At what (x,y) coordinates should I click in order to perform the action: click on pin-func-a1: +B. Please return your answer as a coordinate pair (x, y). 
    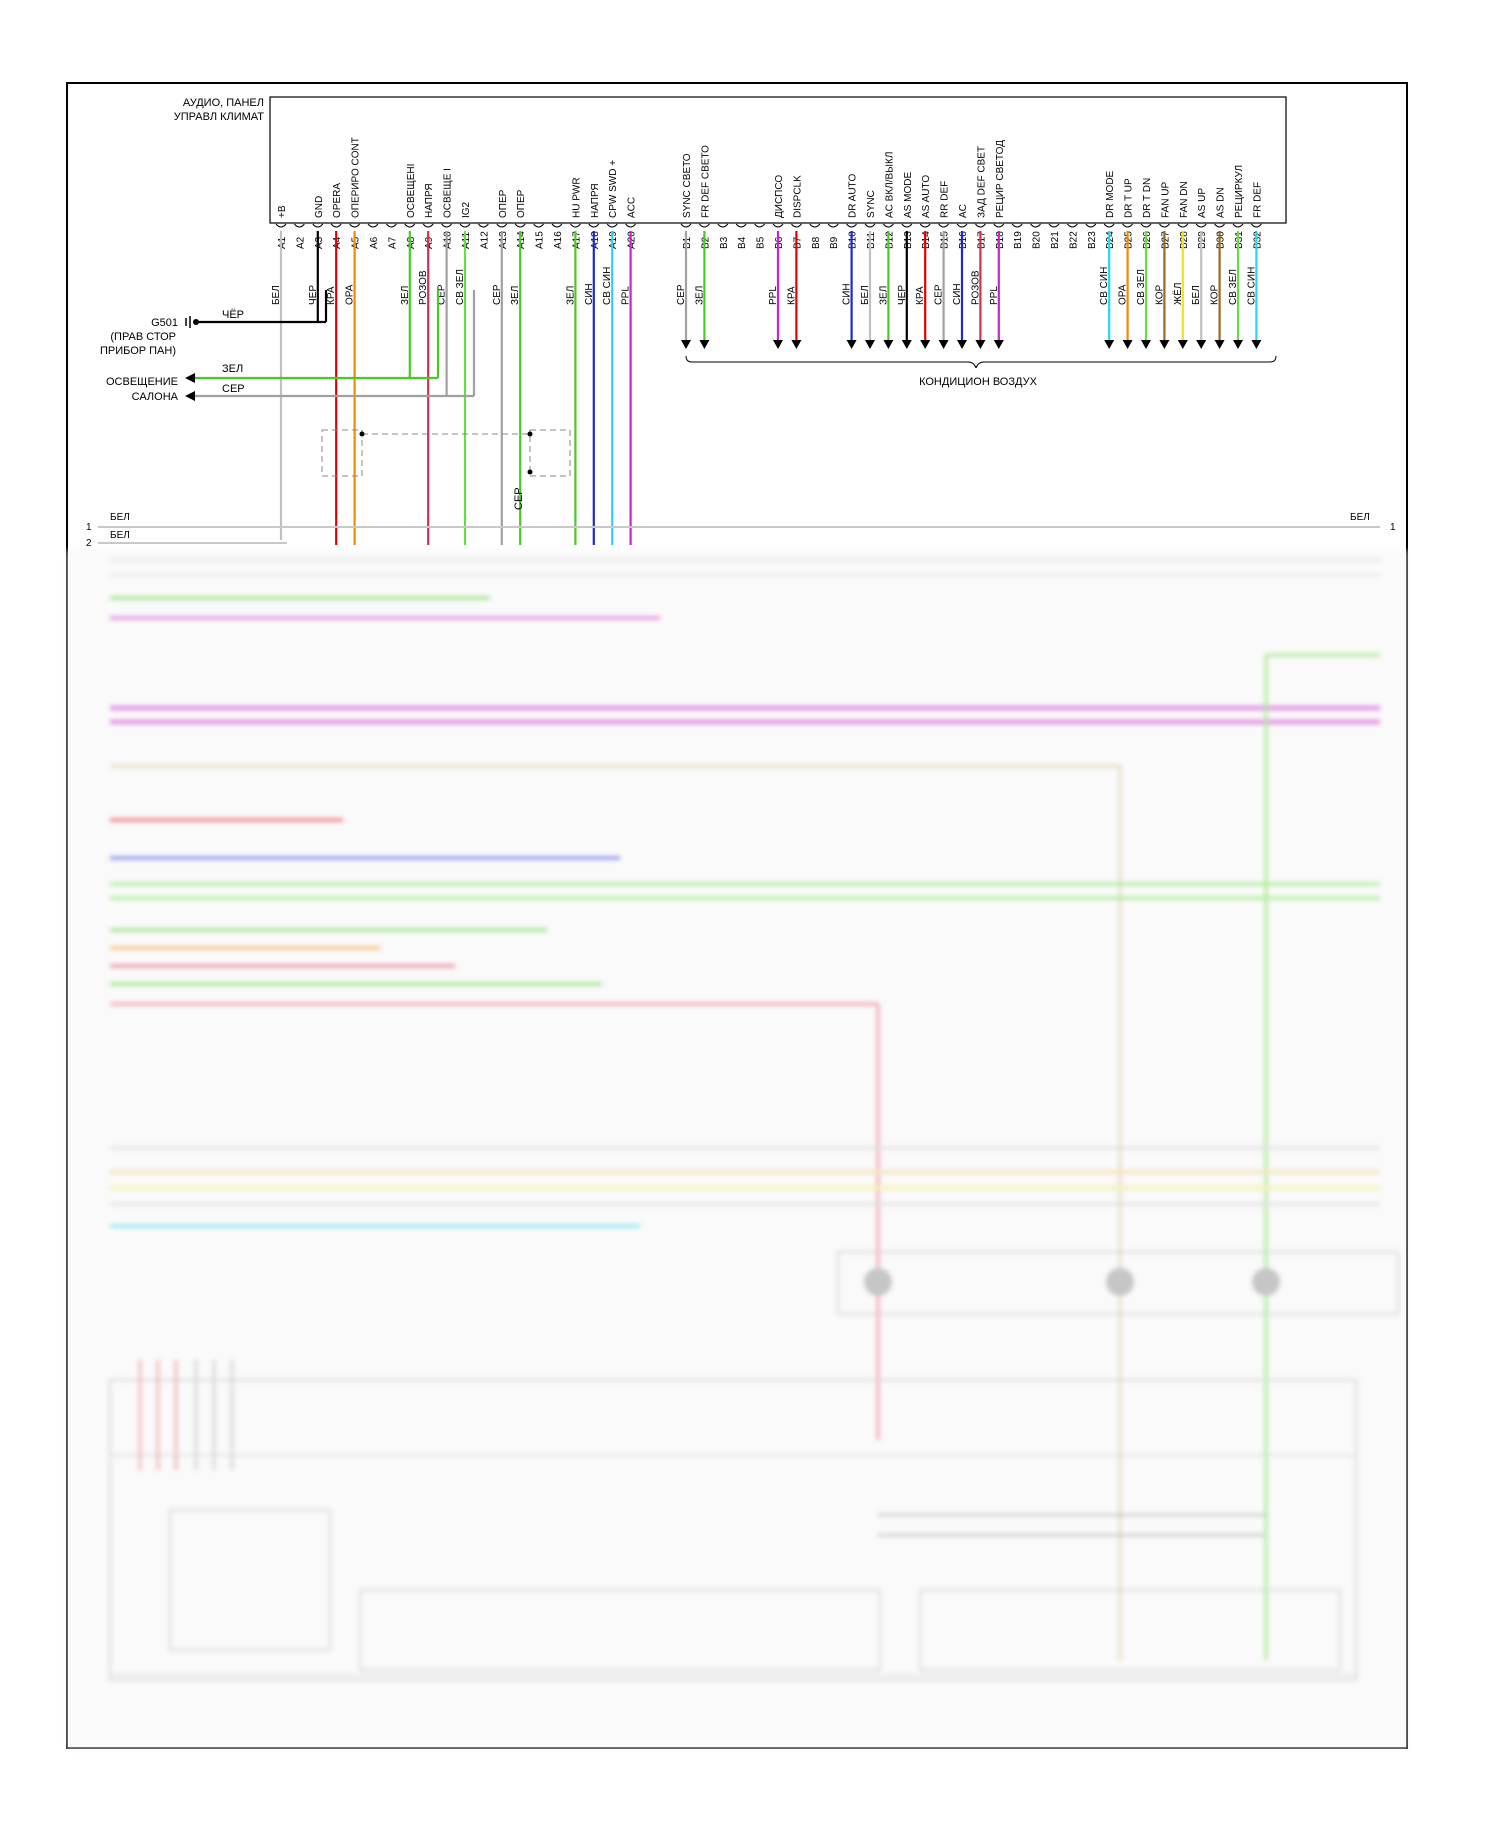
    Looking at the image, I should click on (282, 211).